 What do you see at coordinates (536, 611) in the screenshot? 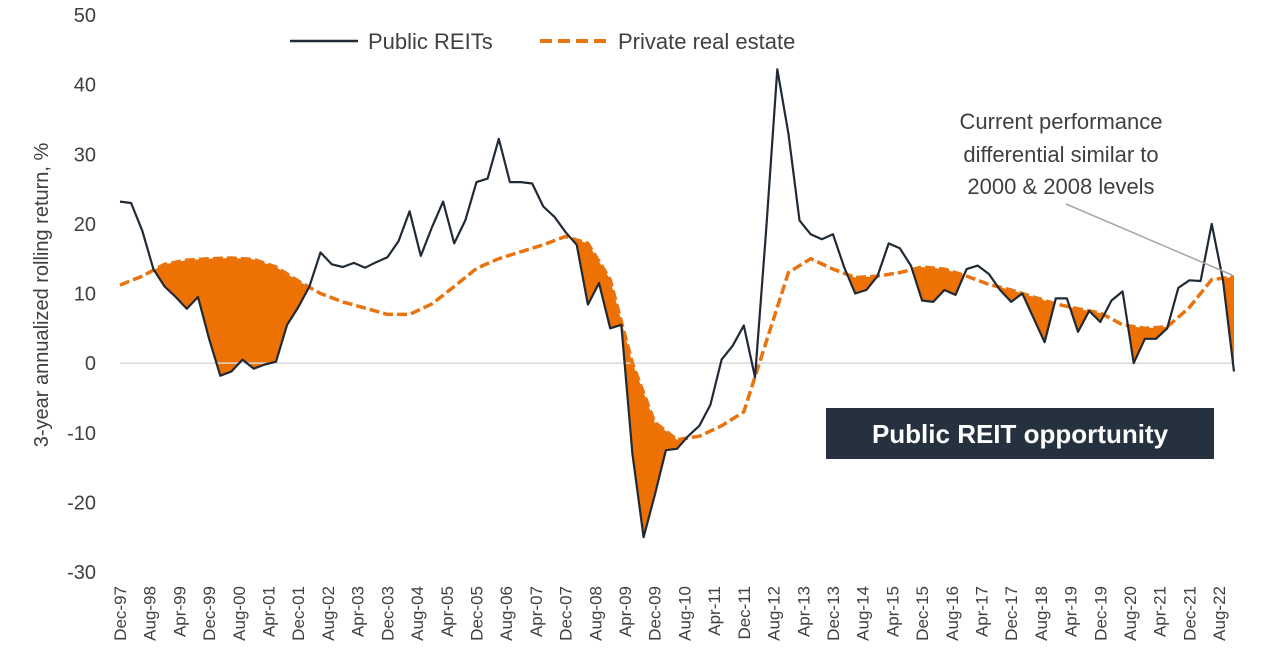
I see `x-tick-label: Apr-07` at bounding box center [536, 611].